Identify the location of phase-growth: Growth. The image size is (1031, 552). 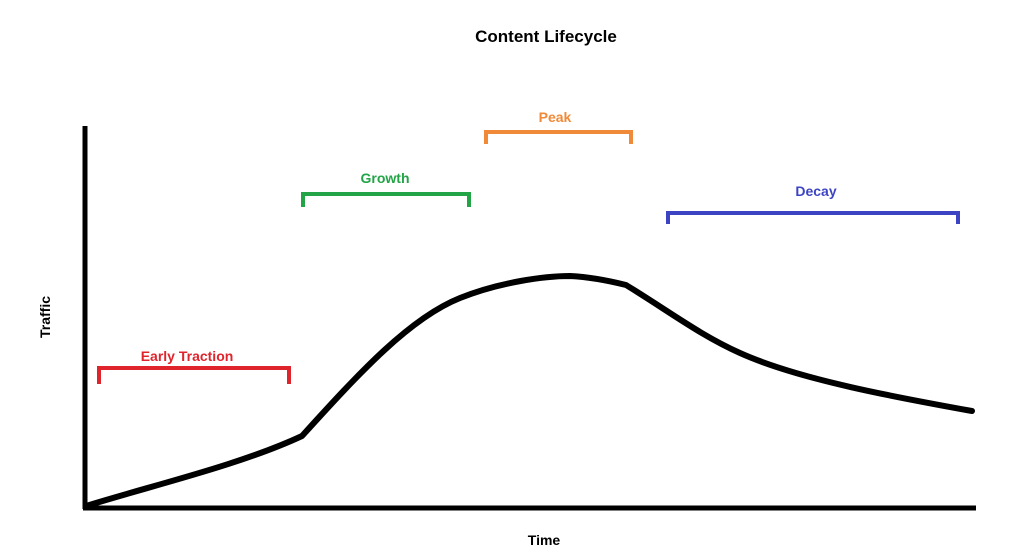
(386, 188).